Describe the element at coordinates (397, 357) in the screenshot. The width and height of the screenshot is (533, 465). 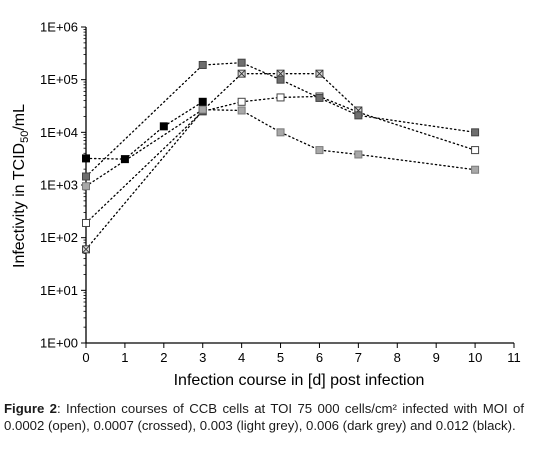
I see `x-tick-label: 8` at that location.